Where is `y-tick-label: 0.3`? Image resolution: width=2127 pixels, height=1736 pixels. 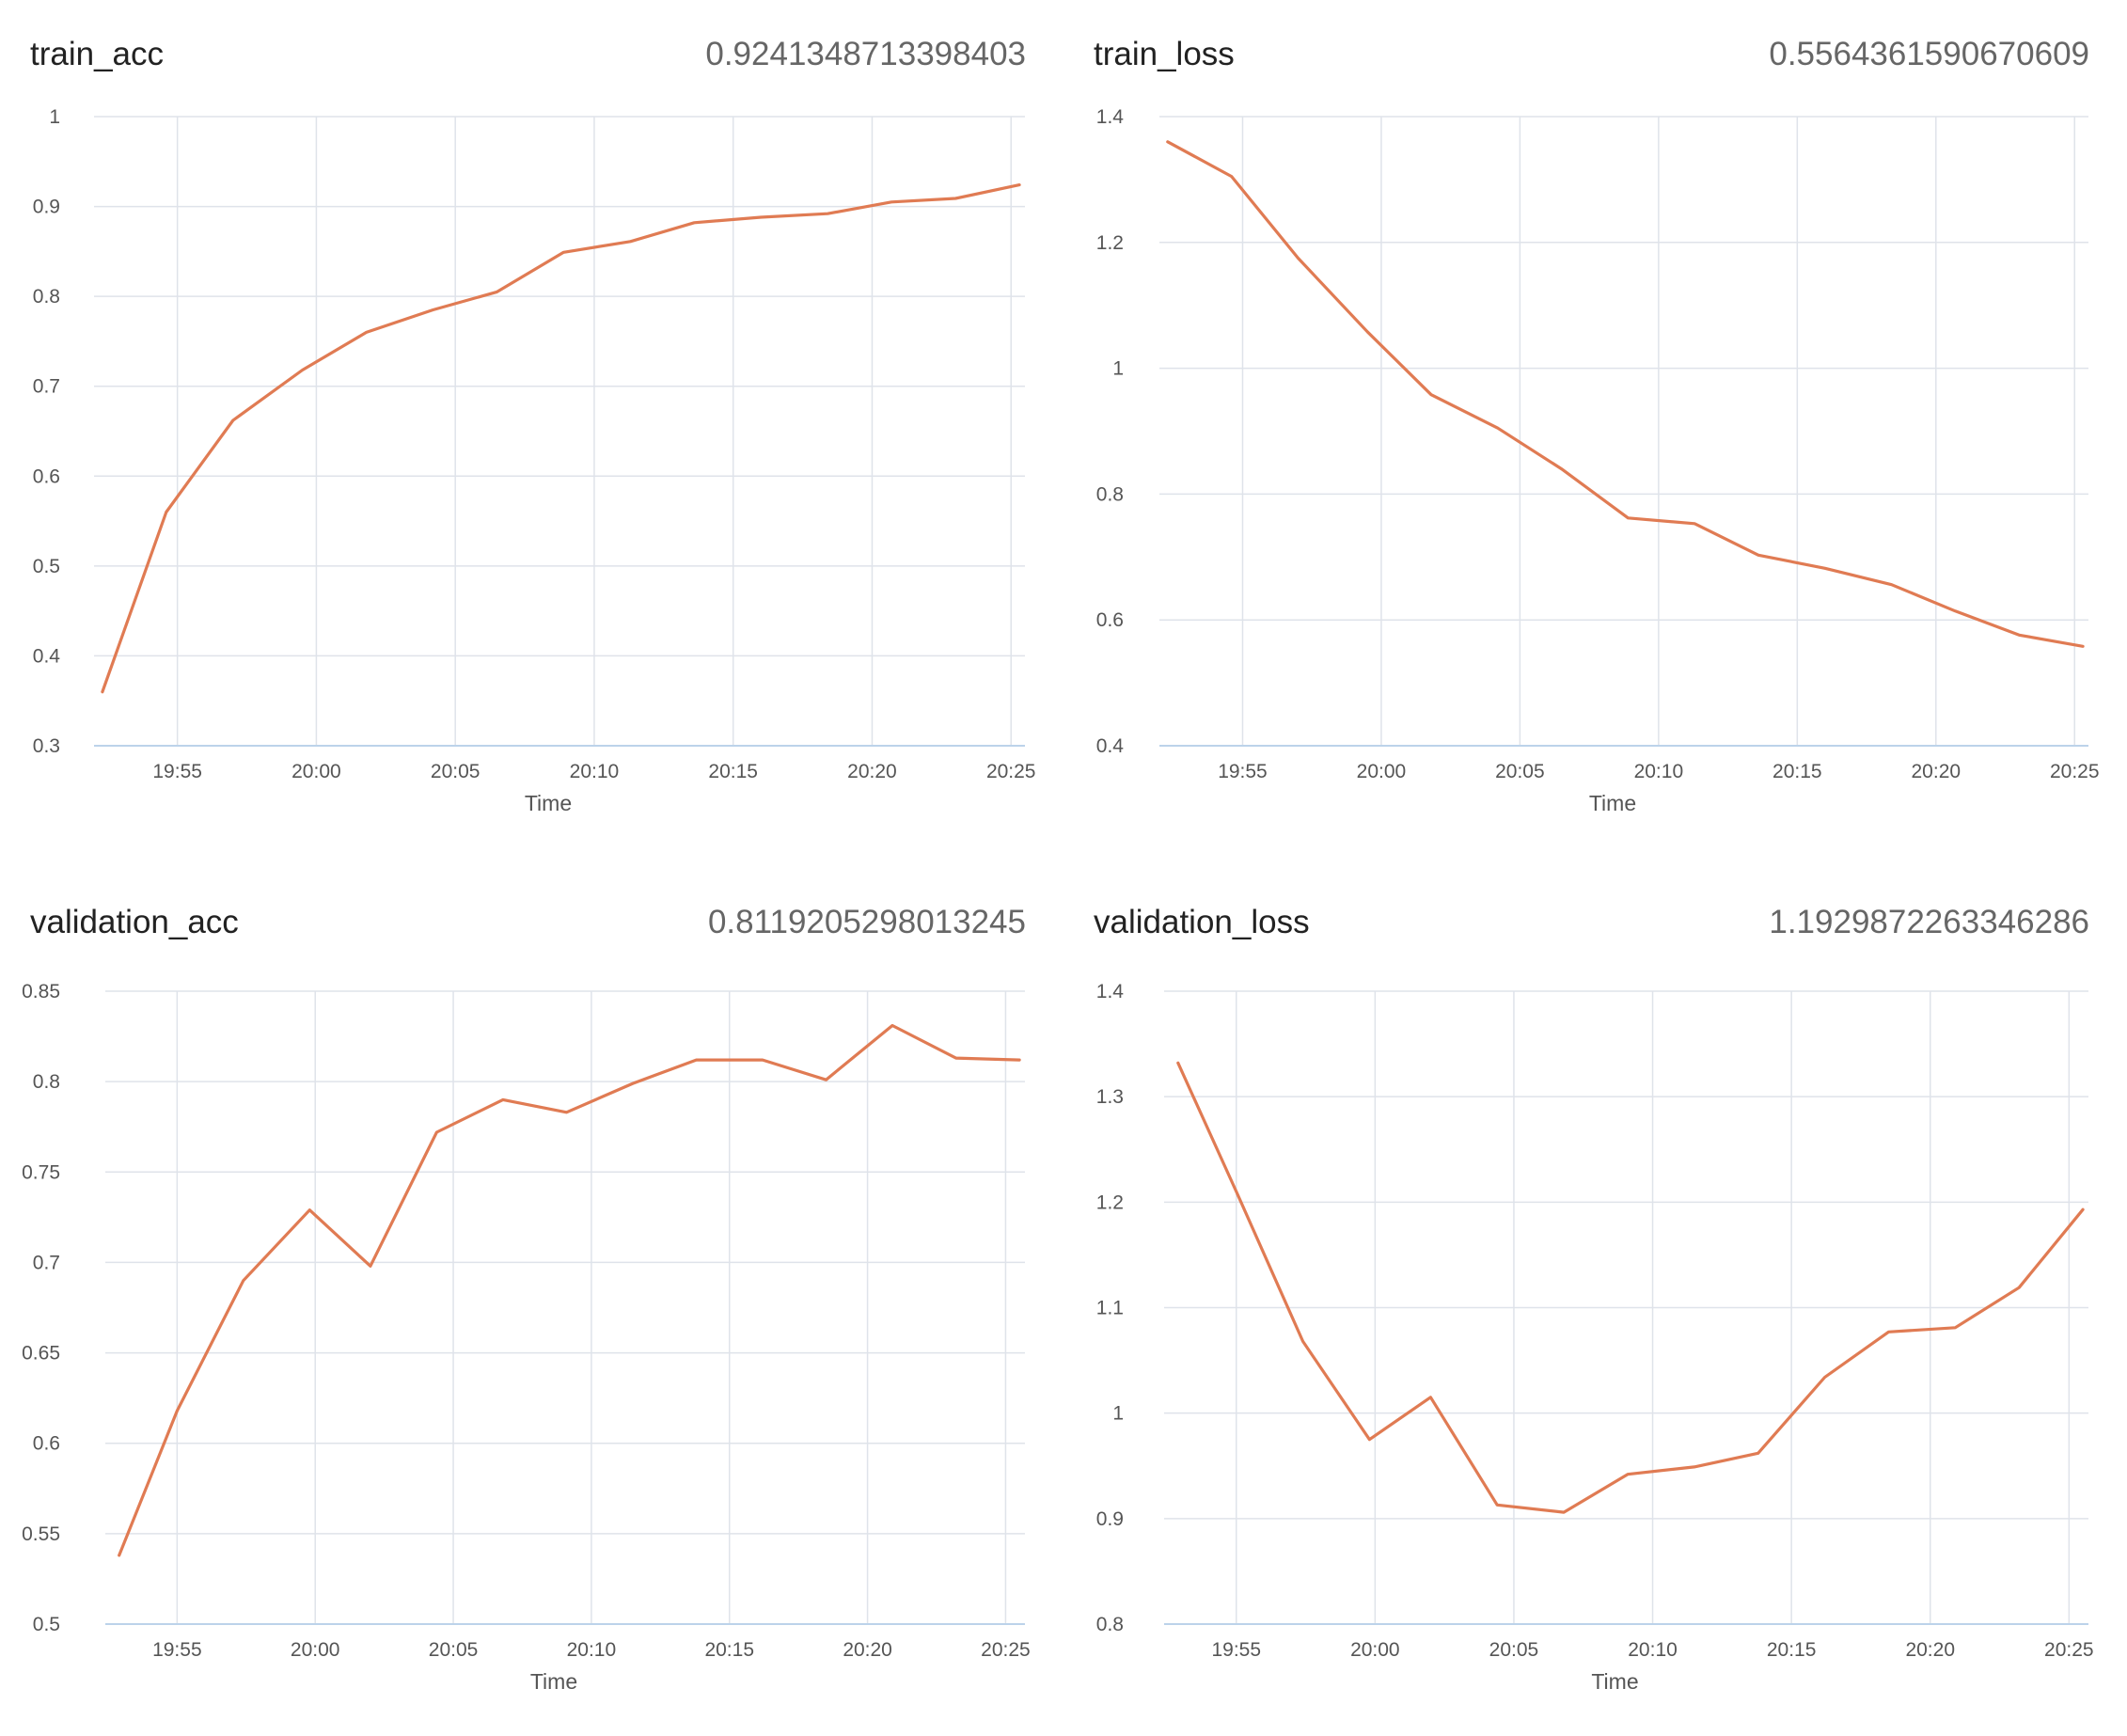
y-tick-label: 0.3 is located at coordinates (46, 746).